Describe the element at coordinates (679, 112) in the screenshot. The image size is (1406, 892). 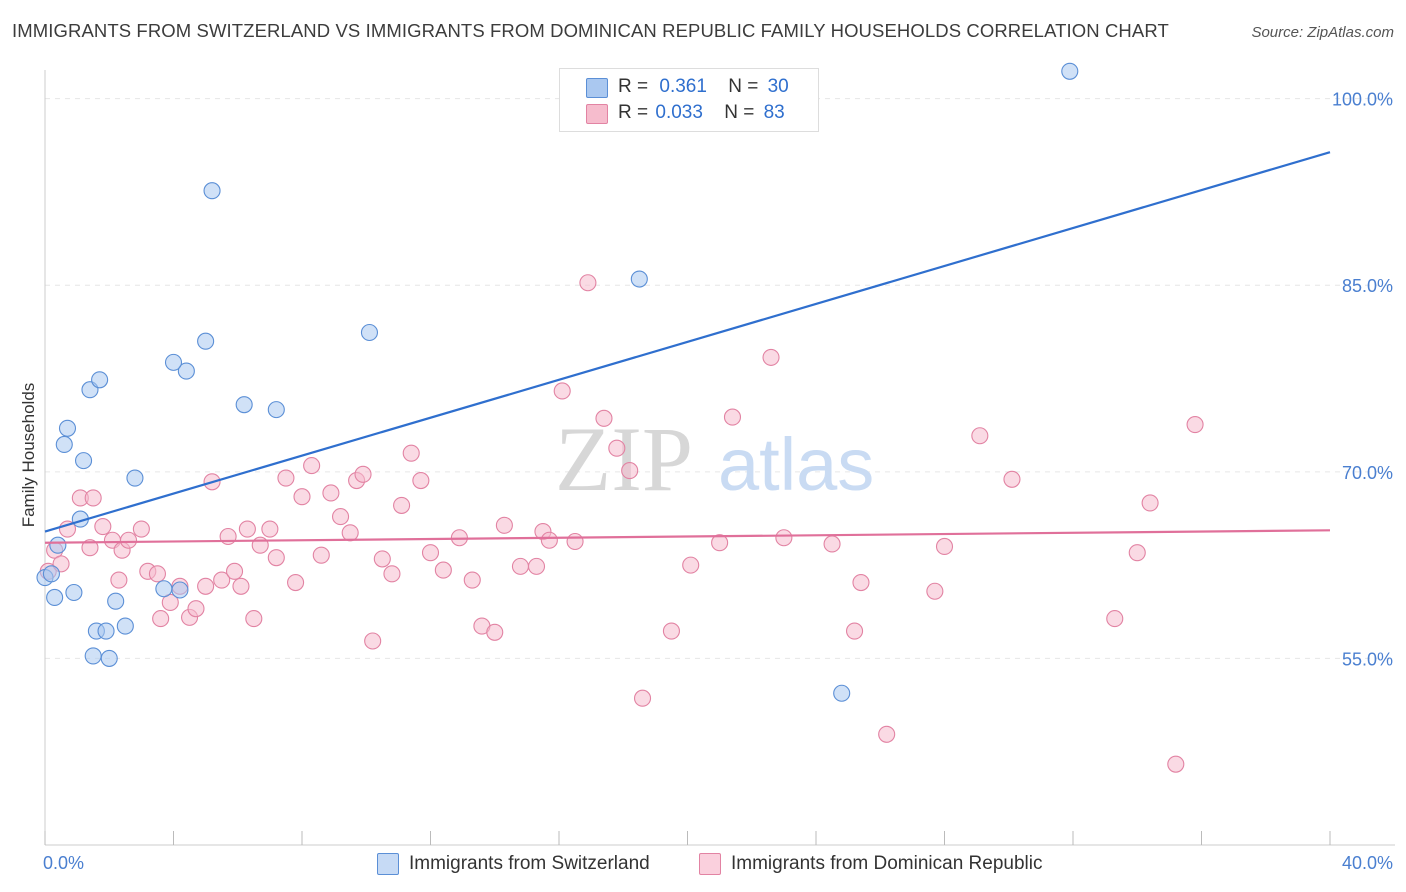
I see `legend-r-value: 0.033` at that location.